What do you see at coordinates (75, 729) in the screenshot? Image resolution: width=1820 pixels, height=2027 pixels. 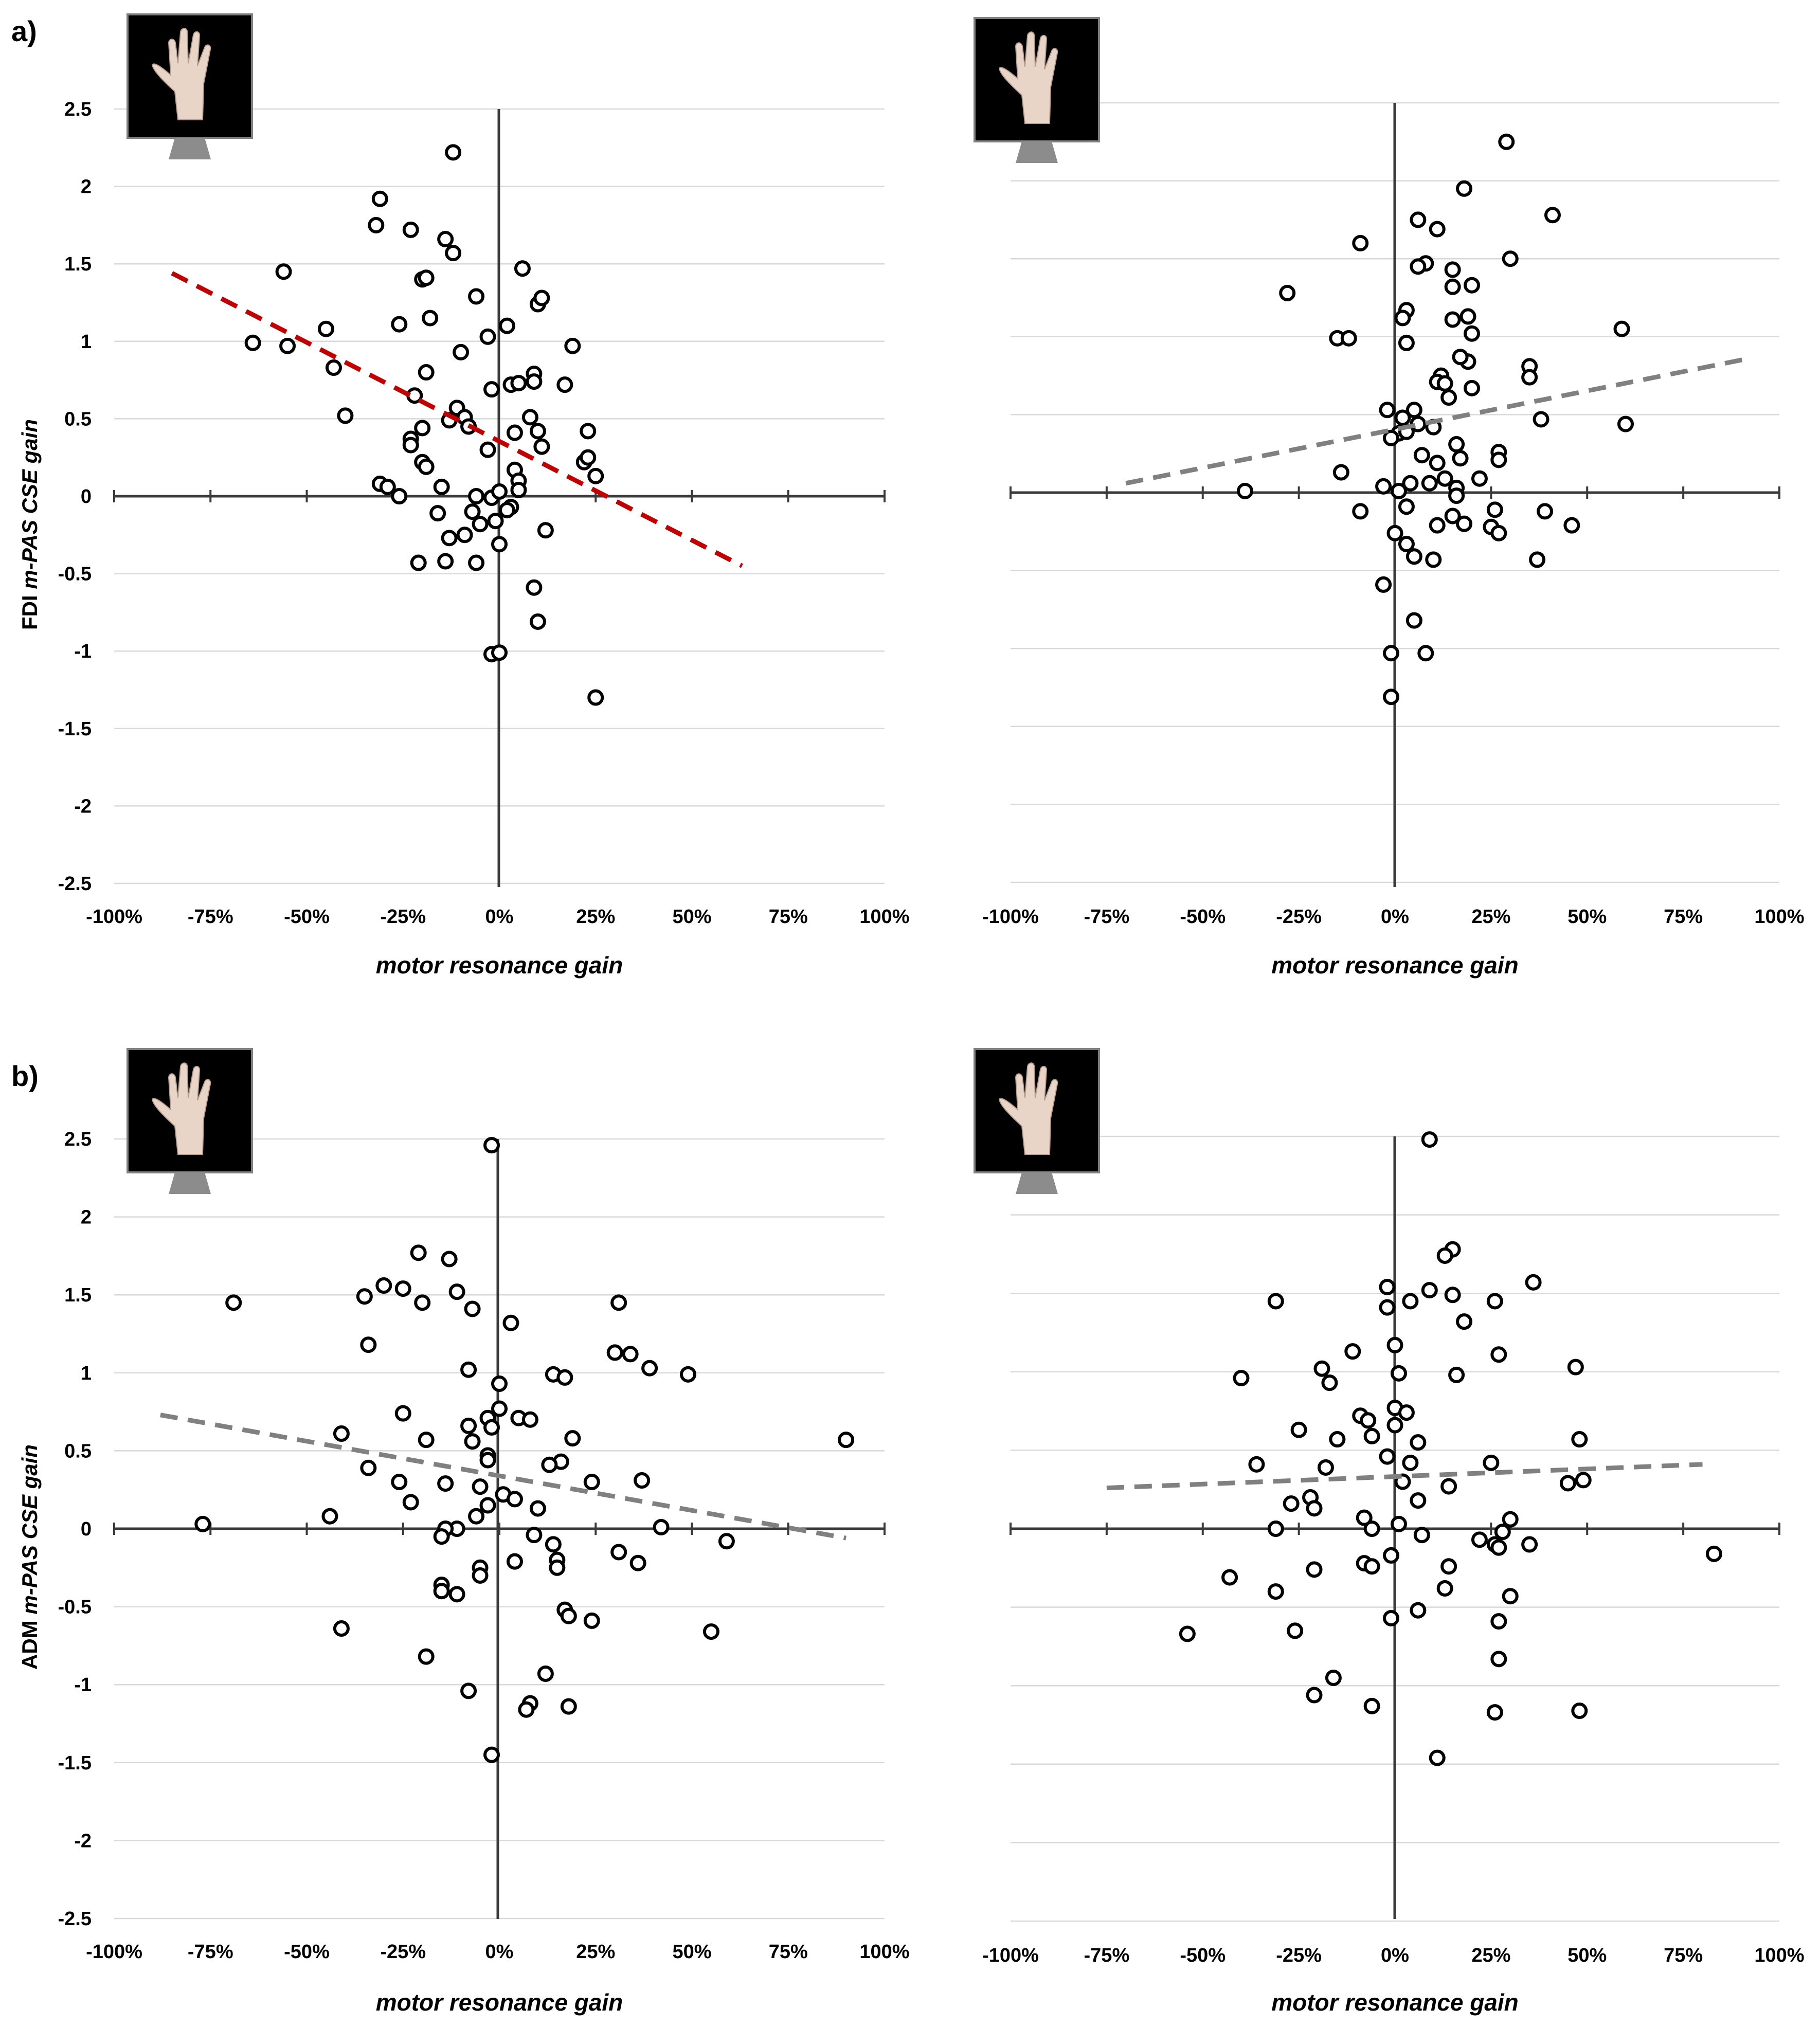 I see `y-tick-label: -1.5` at bounding box center [75, 729].